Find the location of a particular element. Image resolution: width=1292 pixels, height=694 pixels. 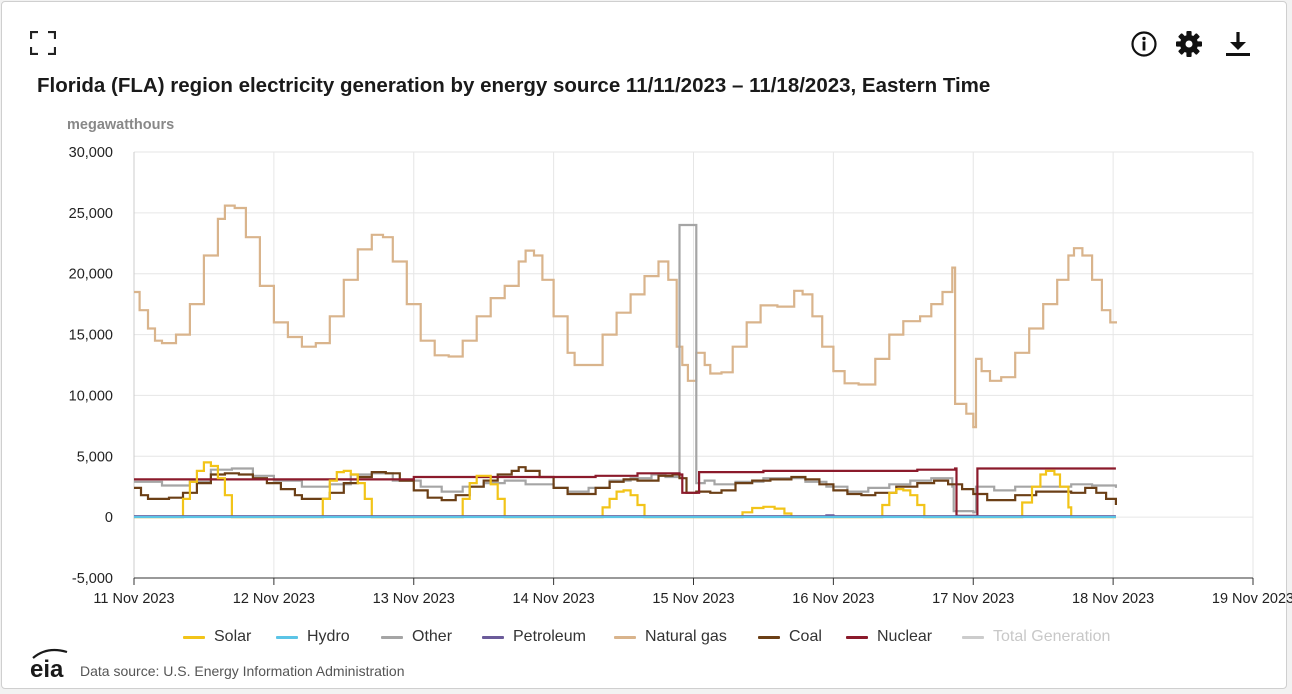

legend-item-hydro: Hydro is located at coordinates (313, 637).